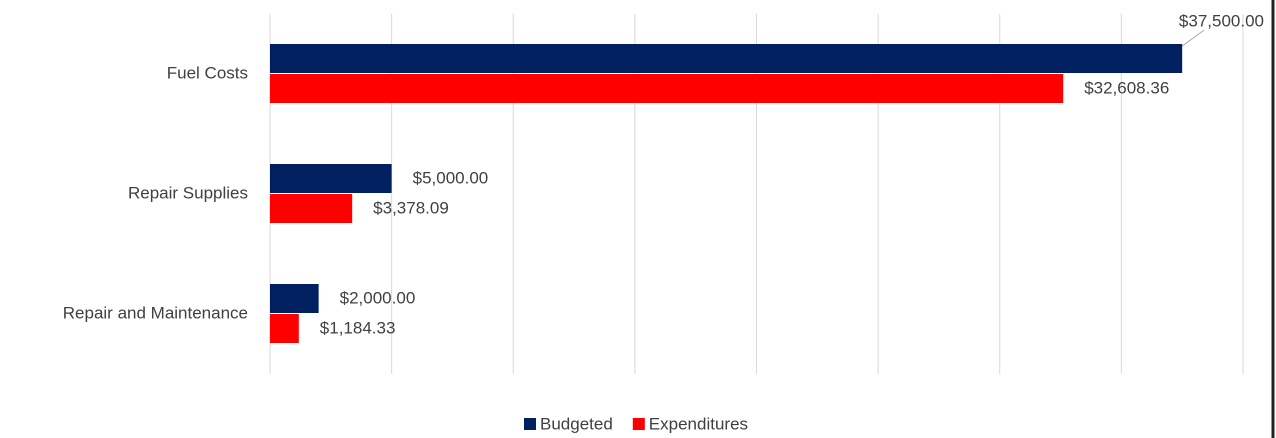  What do you see at coordinates (411, 207) in the screenshot?
I see `data-label: $3,378.09` at bounding box center [411, 207].